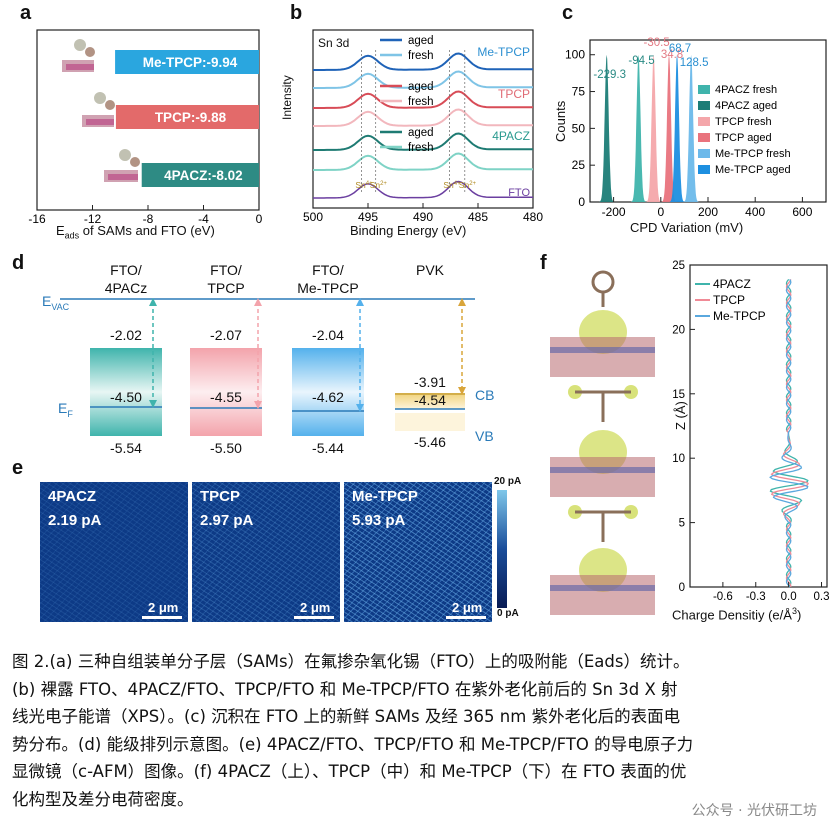 The image size is (835, 830). Describe the element at coordinates (753, 170) in the screenshot. I see `legend-label: Me-TPCP aged` at that location.